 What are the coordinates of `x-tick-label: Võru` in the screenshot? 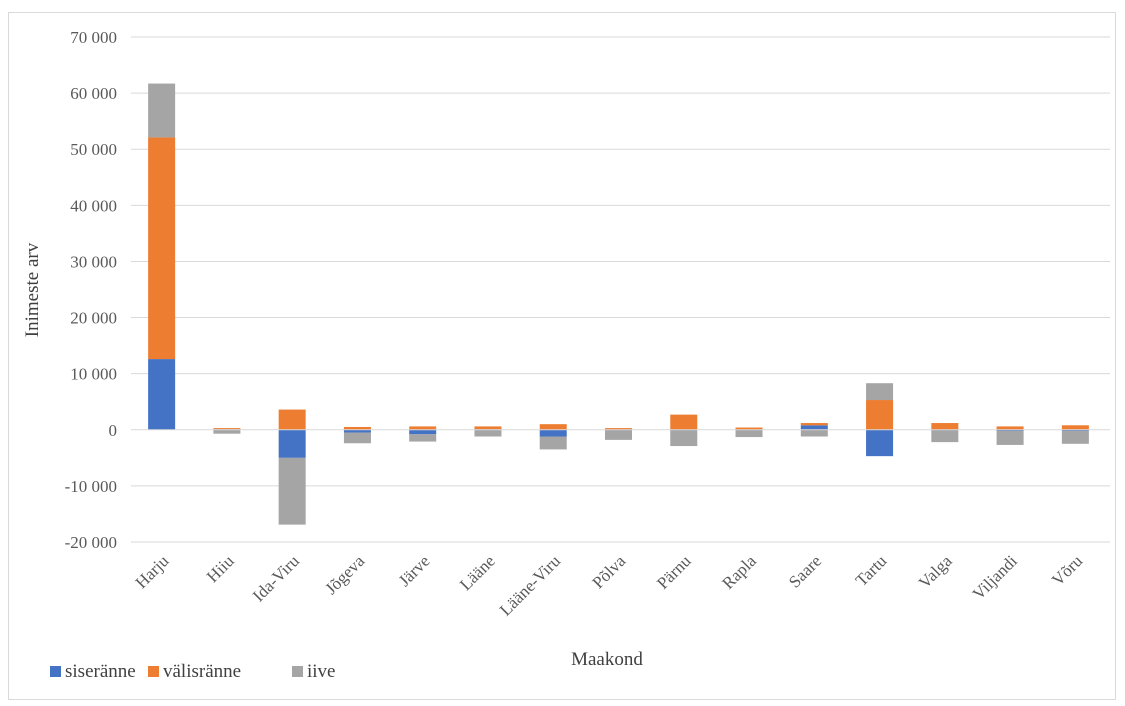 It's located at (1067, 570).